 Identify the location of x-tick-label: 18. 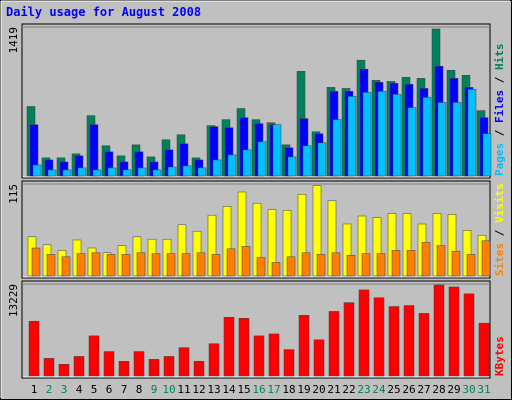
(288, 389).